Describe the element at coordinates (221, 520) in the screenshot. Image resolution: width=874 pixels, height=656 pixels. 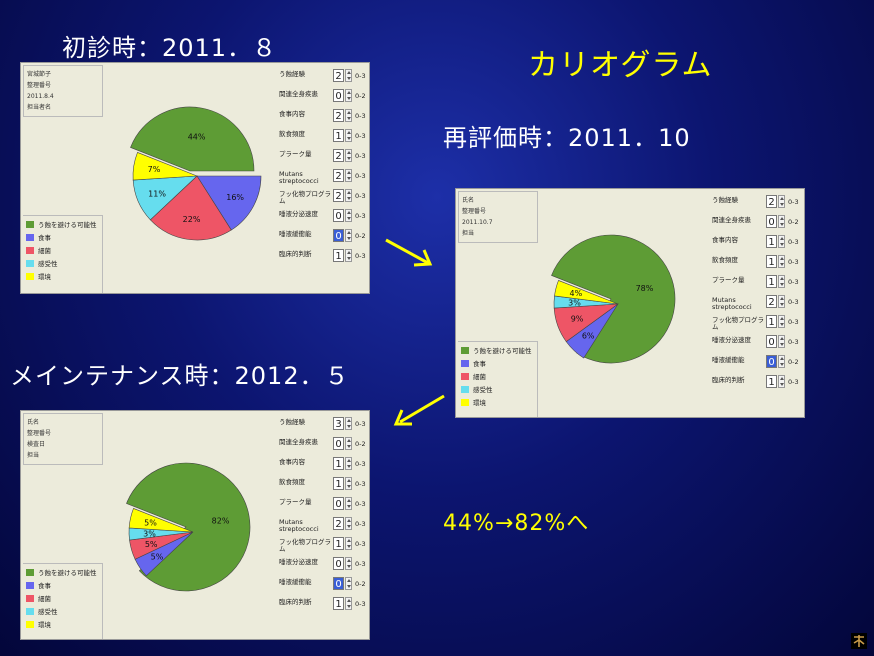
I see `pie-label: 82%` at that location.